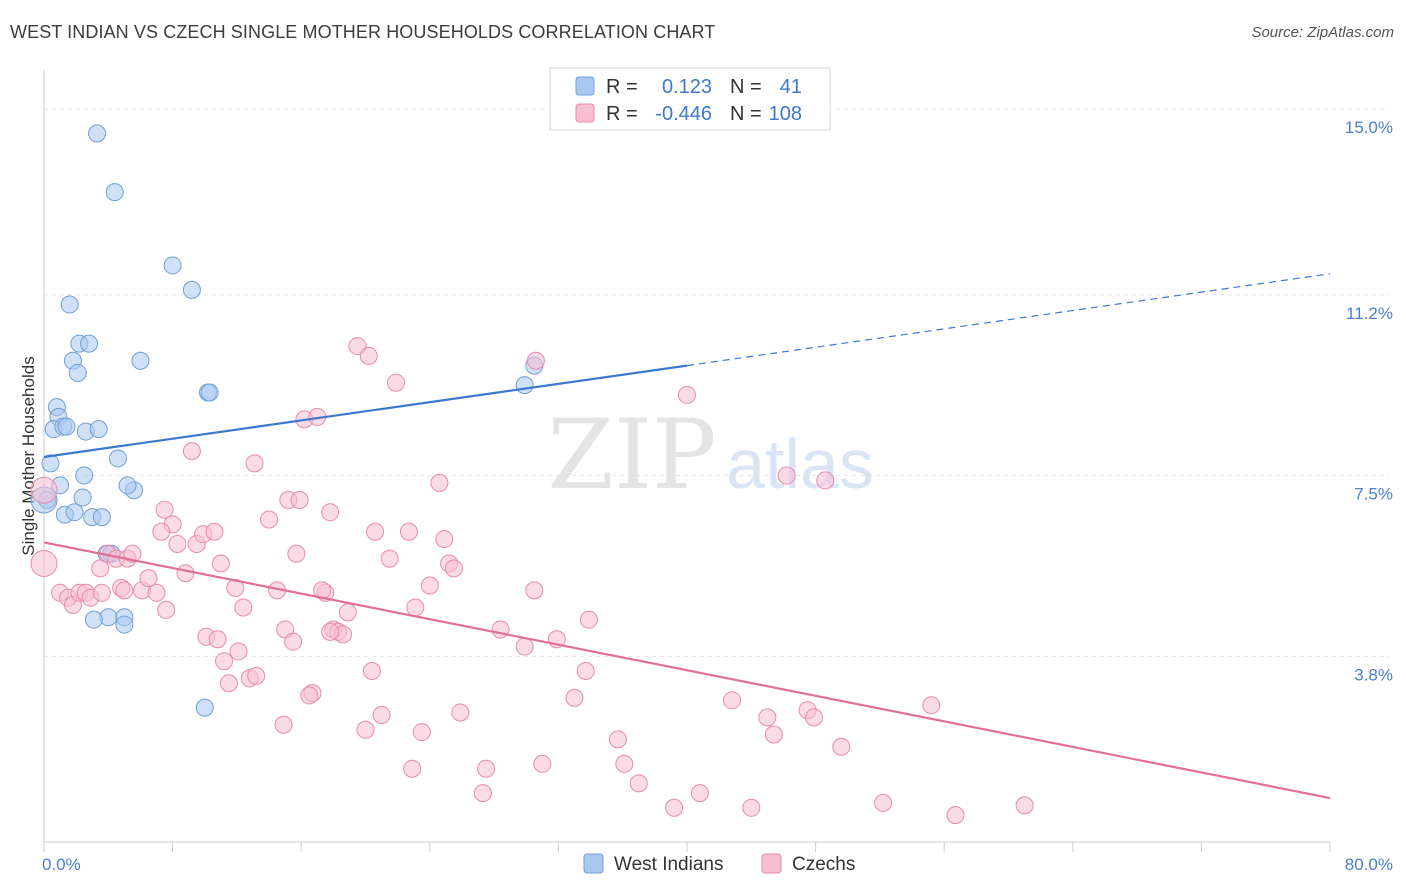 The height and width of the screenshot is (892, 1406). Describe the element at coordinates (622, 114) in the screenshot. I see `legend-r-label-2: R =` at that location.